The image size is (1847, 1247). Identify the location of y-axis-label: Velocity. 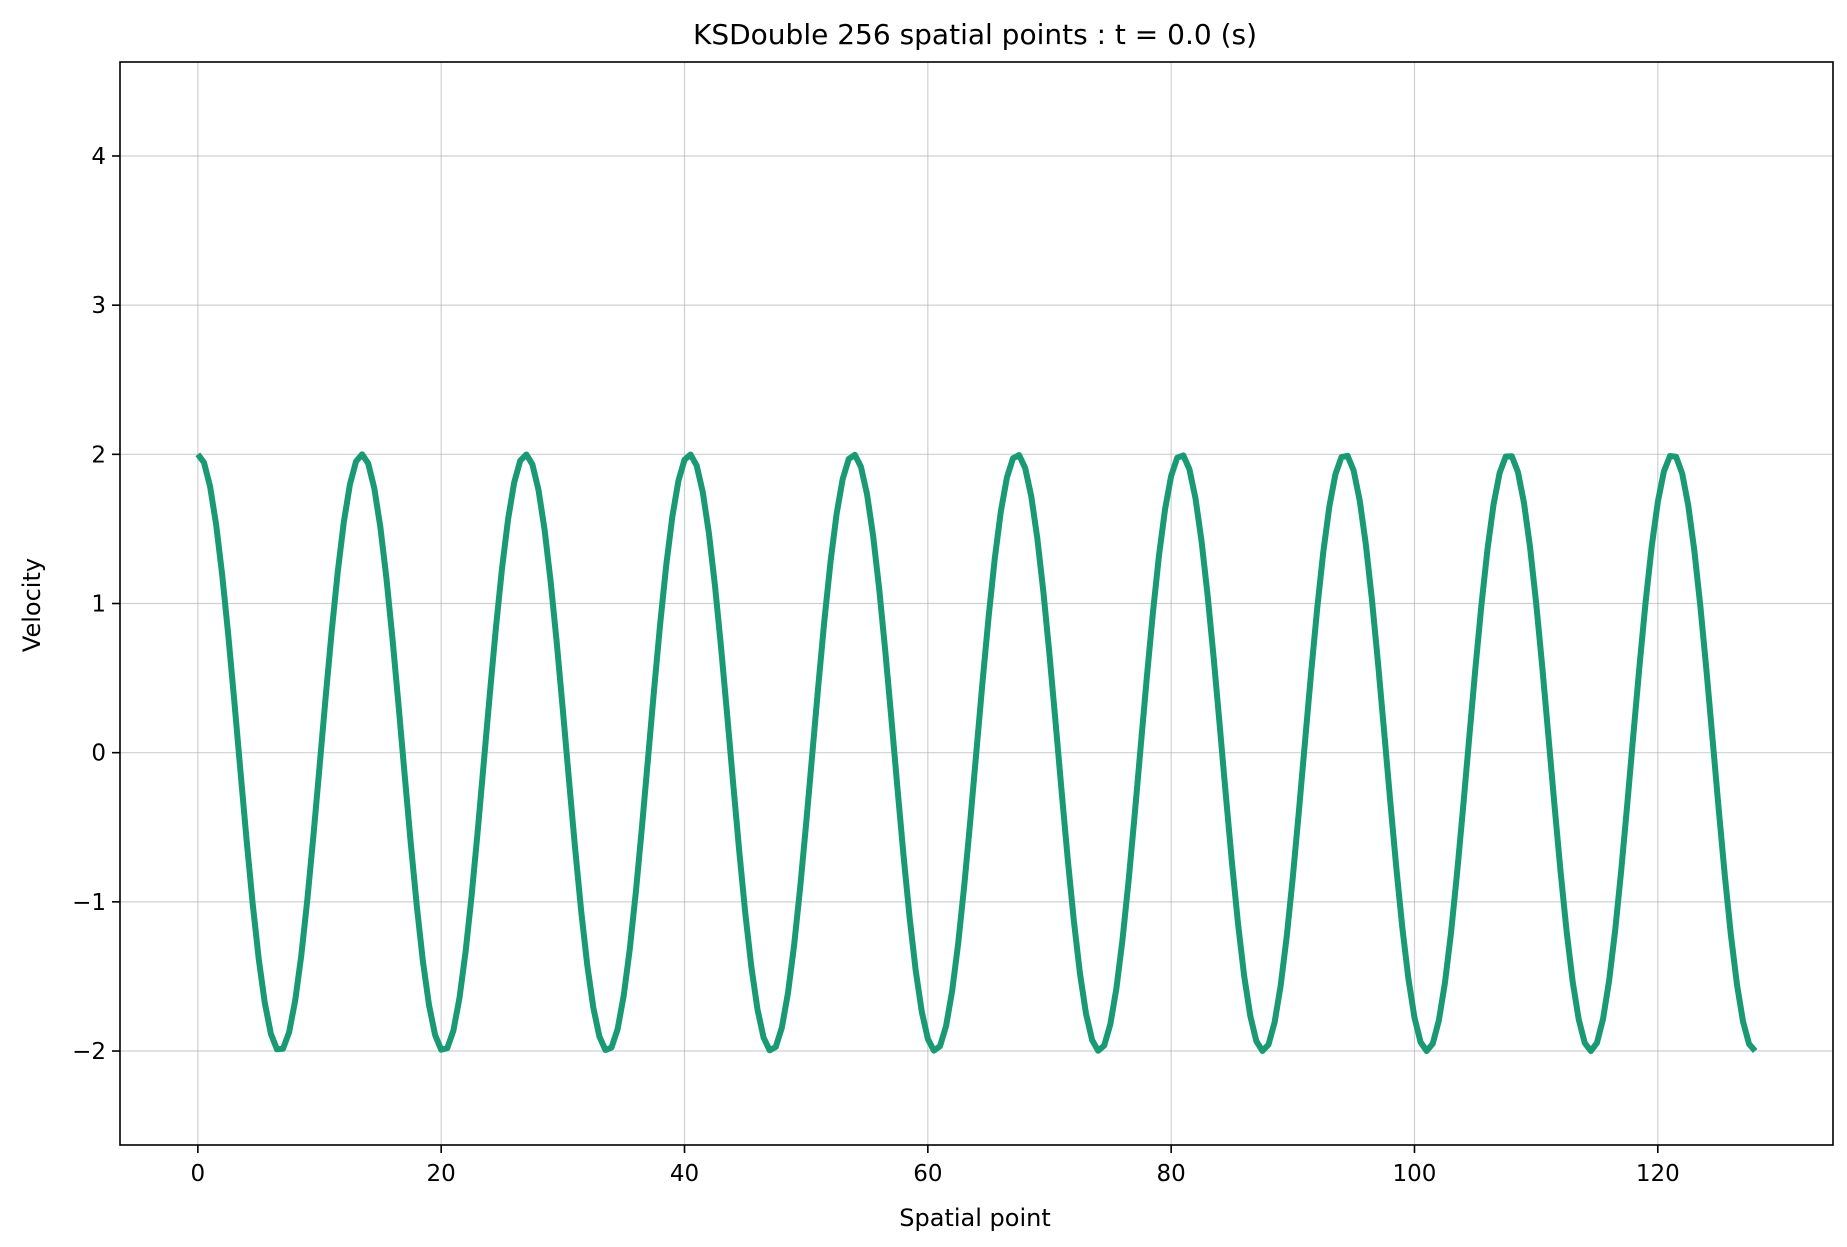
(32, 605).